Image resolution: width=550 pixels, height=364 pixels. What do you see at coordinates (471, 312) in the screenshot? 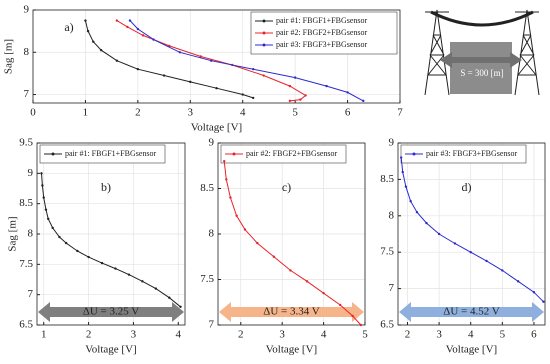
I see `delta-label: ΔU = 4.52 V` at bounding box center [471, 312].